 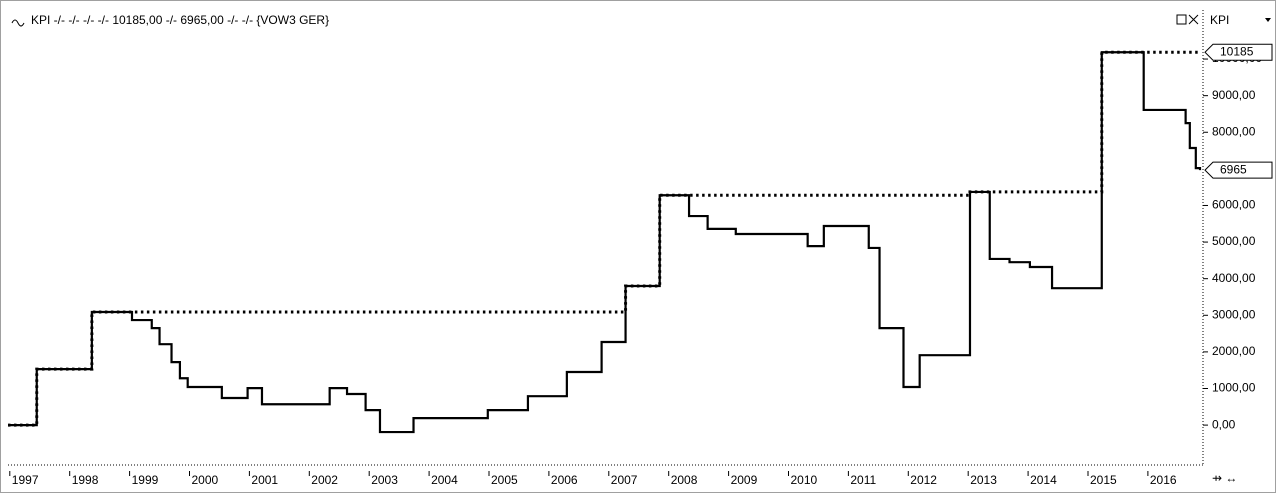 What do you see at coordinates (384, 480) in the screenshot?
I see `x-tick-label: 2003` at bounding box center [384, 480].